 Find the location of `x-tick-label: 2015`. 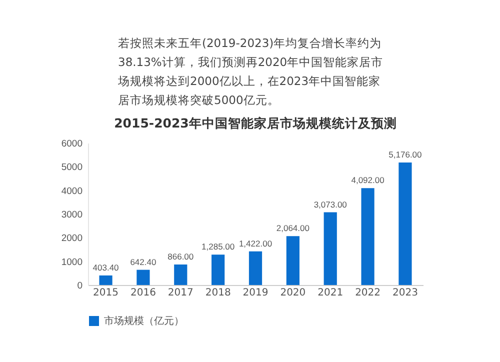

x-tick-label: 2015 is located at coordinates (106, 293).